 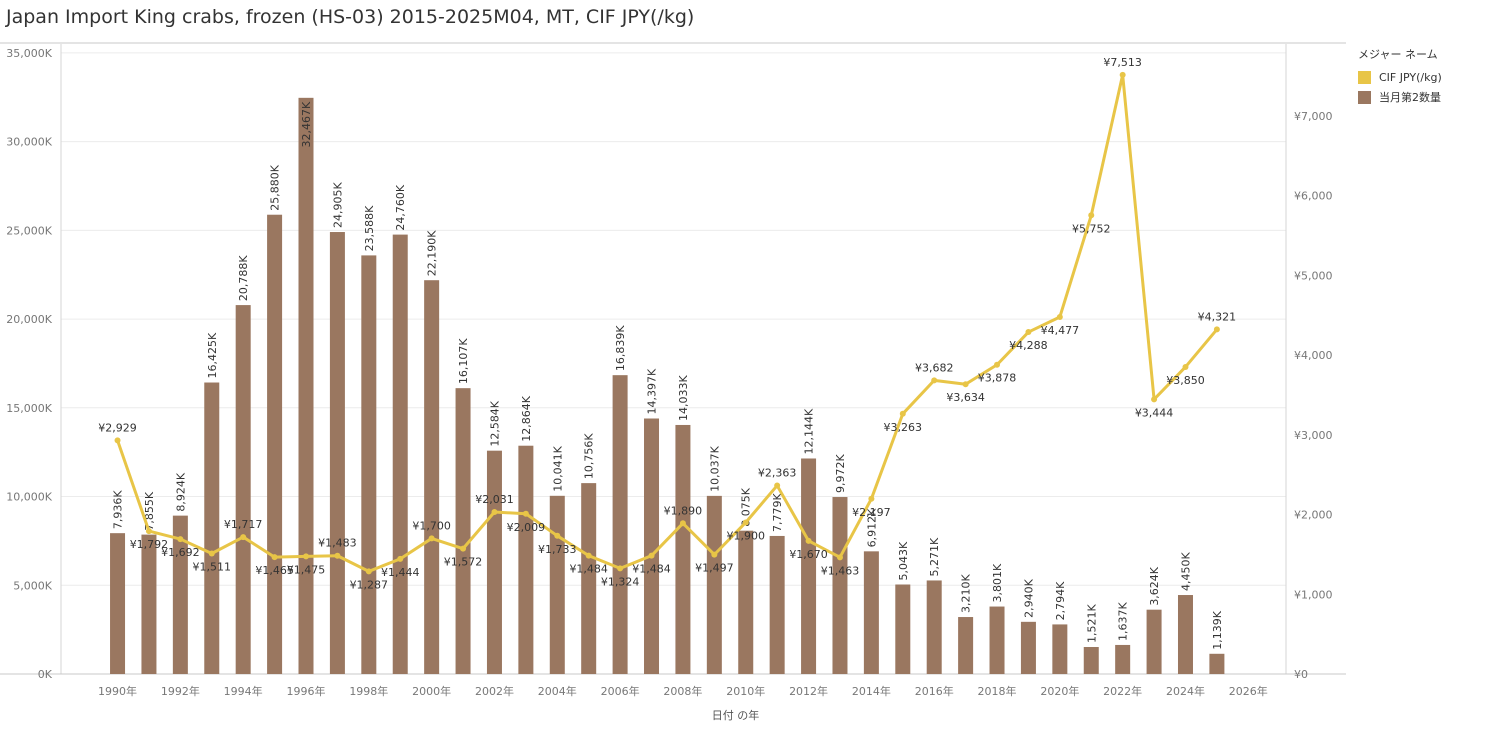 What do you see at coordinates (840, 570) in the screenshot?
I see `line-label: ¥1,463` at bounding box center [840, 570].